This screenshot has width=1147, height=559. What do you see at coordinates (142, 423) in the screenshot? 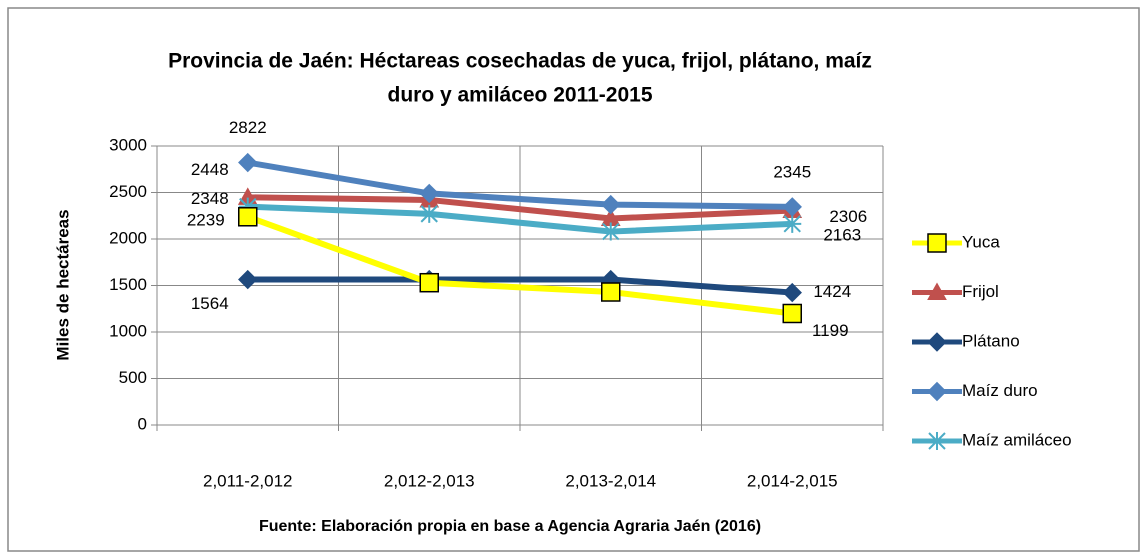
I see `y-tick-label: 0` at bounding box center [142, 423].